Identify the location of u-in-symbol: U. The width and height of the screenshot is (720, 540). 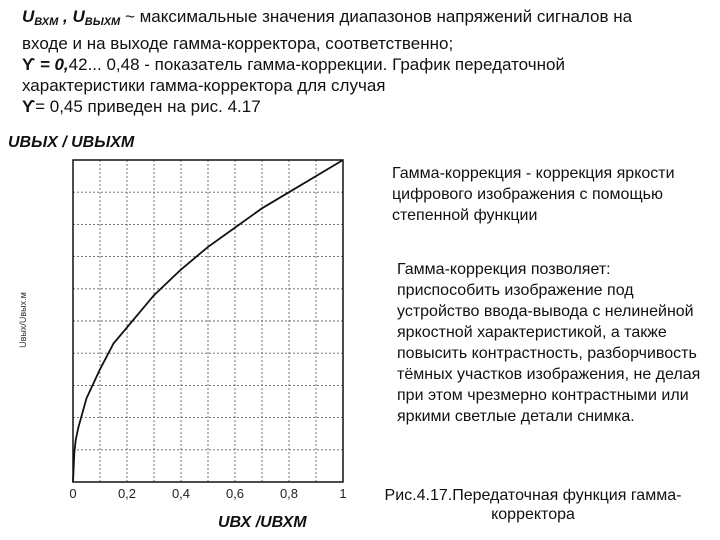
(28, 16).